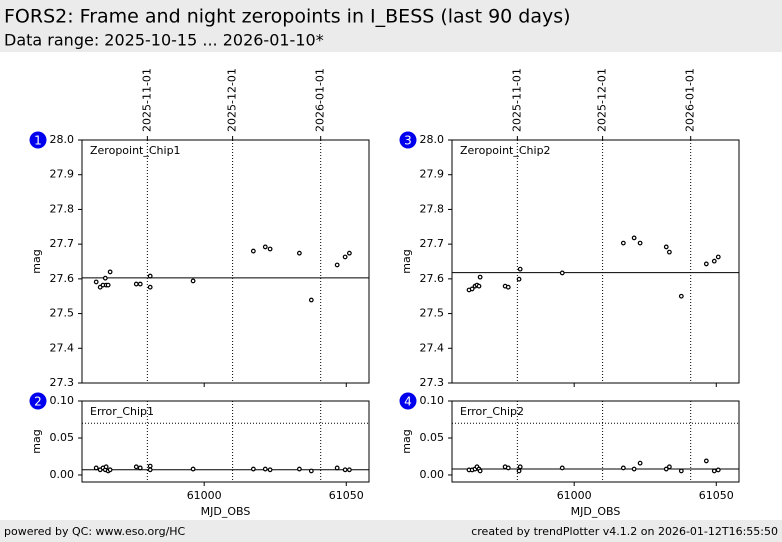 The width and height of the screenshot is (782, 542). What do you see at coordinates (36, 441) in the screenshot?
I see `y-axis-label: mag` at bounding box center [36, 441].